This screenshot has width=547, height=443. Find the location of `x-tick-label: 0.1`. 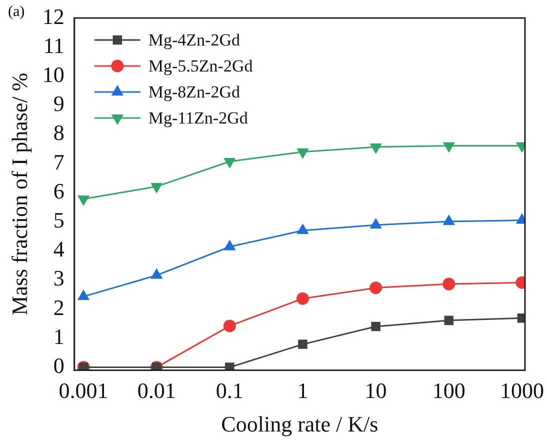

x-tick-label: 0.1 is located at coordinates (230, 391).